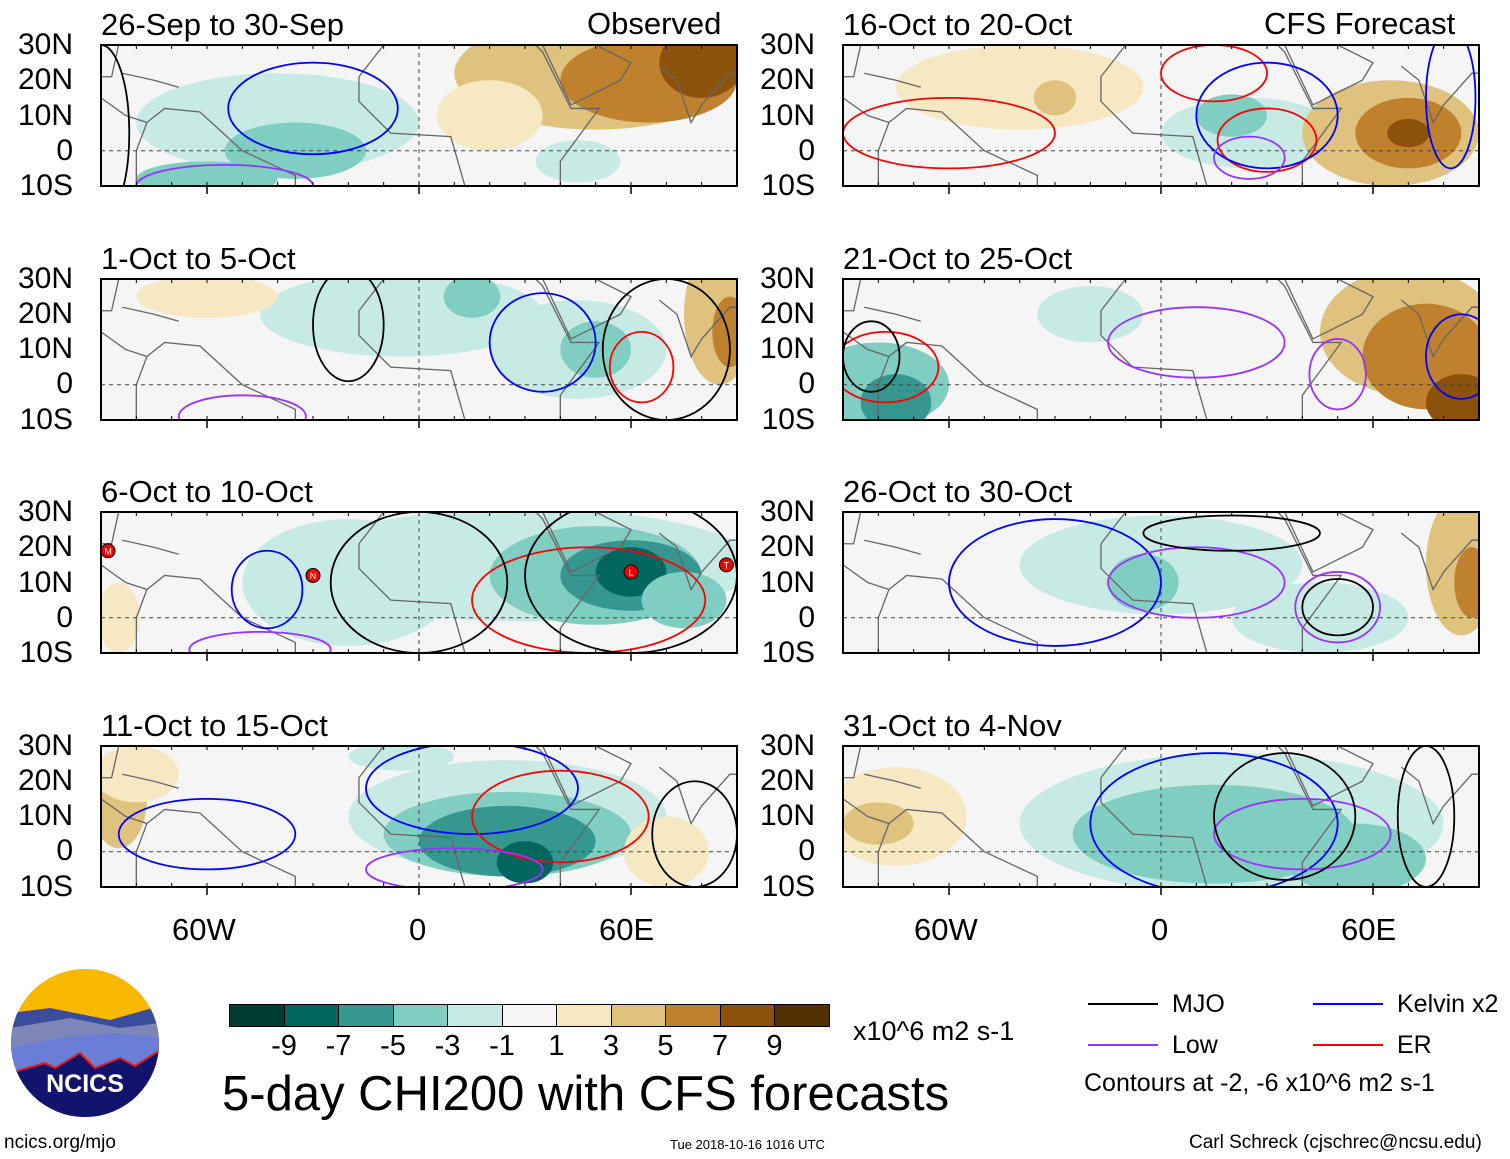 The height and width of the screenshot is (1159, 1510). Describe the element at coordinates (1123, 1004) in the screenshot. I see `legend-line-mjo` at that location.